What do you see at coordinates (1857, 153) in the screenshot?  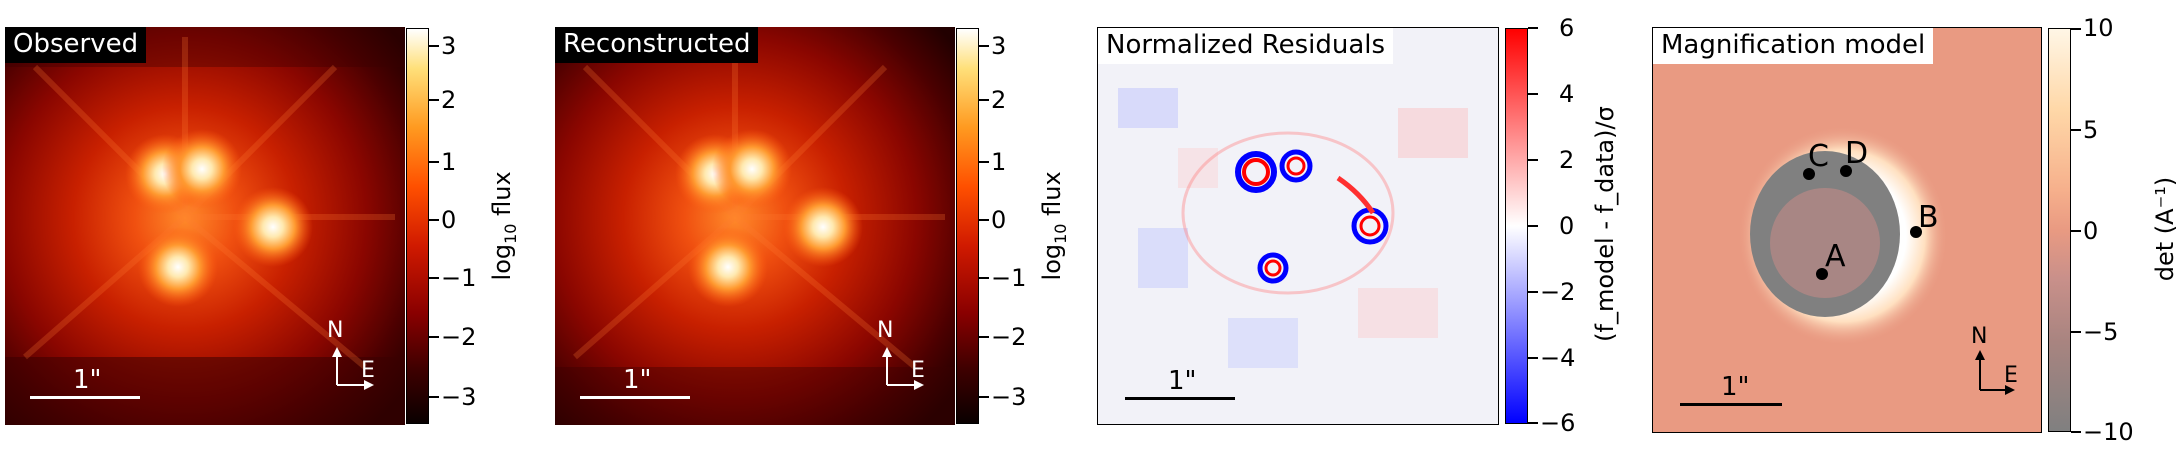 I see `image-d-label: D` at bounding box center [1857, 153].